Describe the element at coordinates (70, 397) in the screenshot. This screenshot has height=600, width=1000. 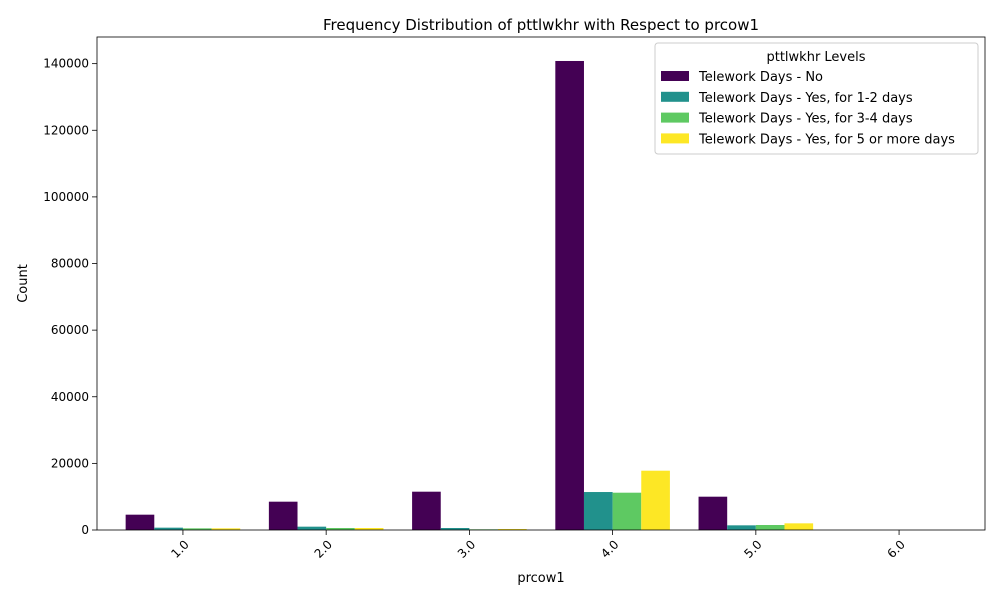
I see `y-tick-label: 40000` at that location.